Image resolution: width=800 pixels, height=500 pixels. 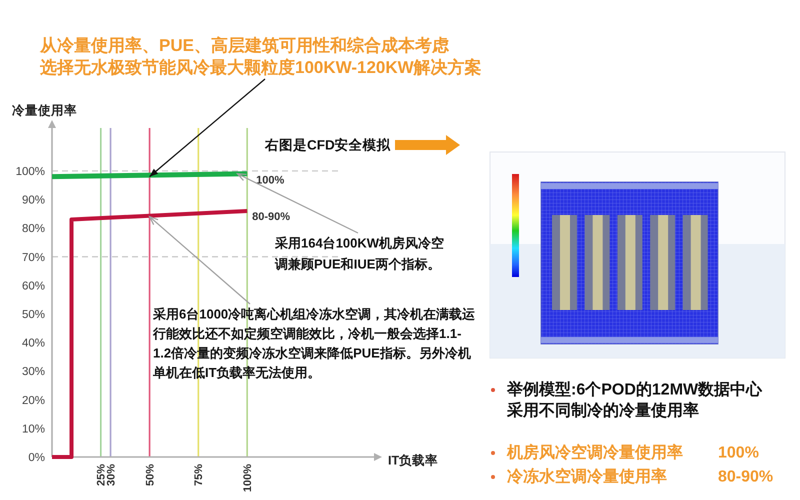 I want to click on x-tick: 50%, so click(x=150, y=475).